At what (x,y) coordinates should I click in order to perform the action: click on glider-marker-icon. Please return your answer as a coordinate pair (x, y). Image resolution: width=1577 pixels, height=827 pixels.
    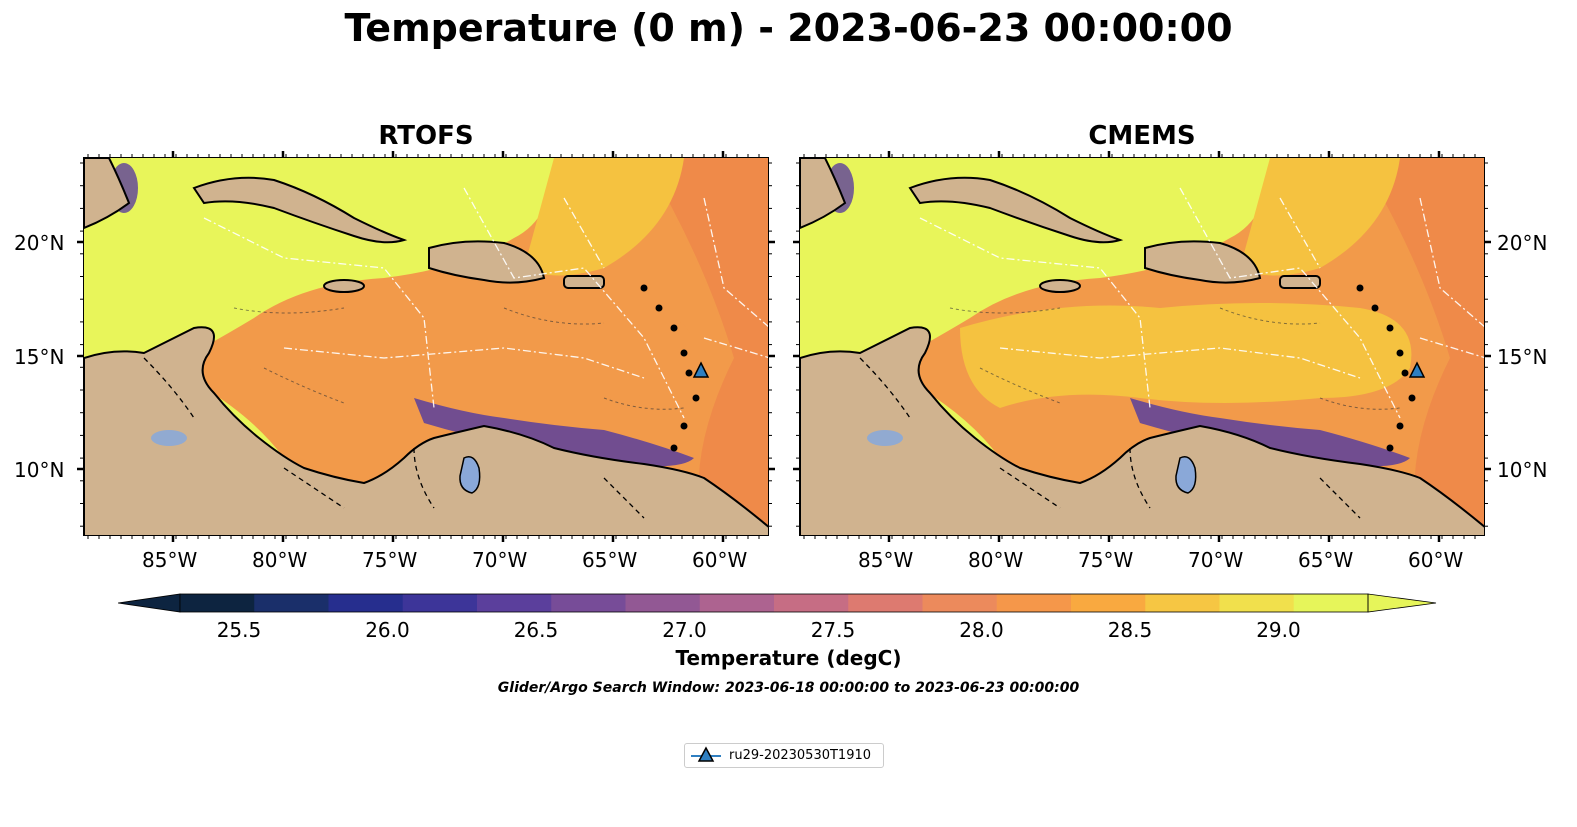
    Looking at the image, I should click on (706, 754).